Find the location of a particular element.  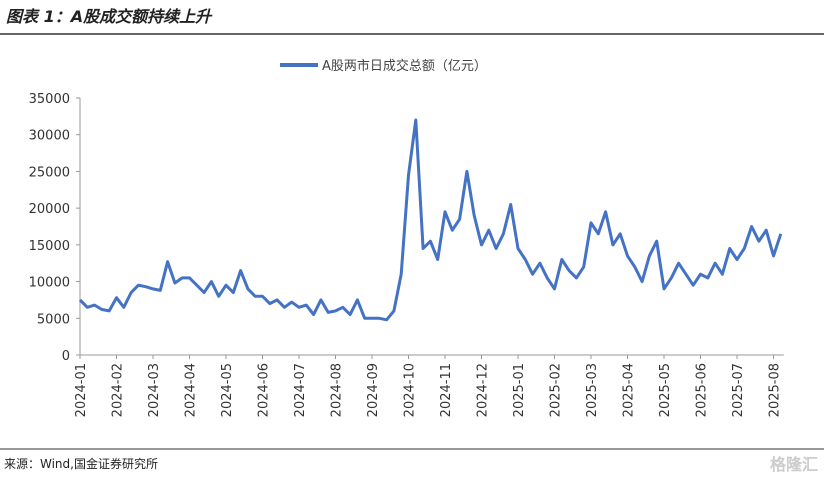

x-tick-label: 2025-05 is located at coordinates (665, 390).